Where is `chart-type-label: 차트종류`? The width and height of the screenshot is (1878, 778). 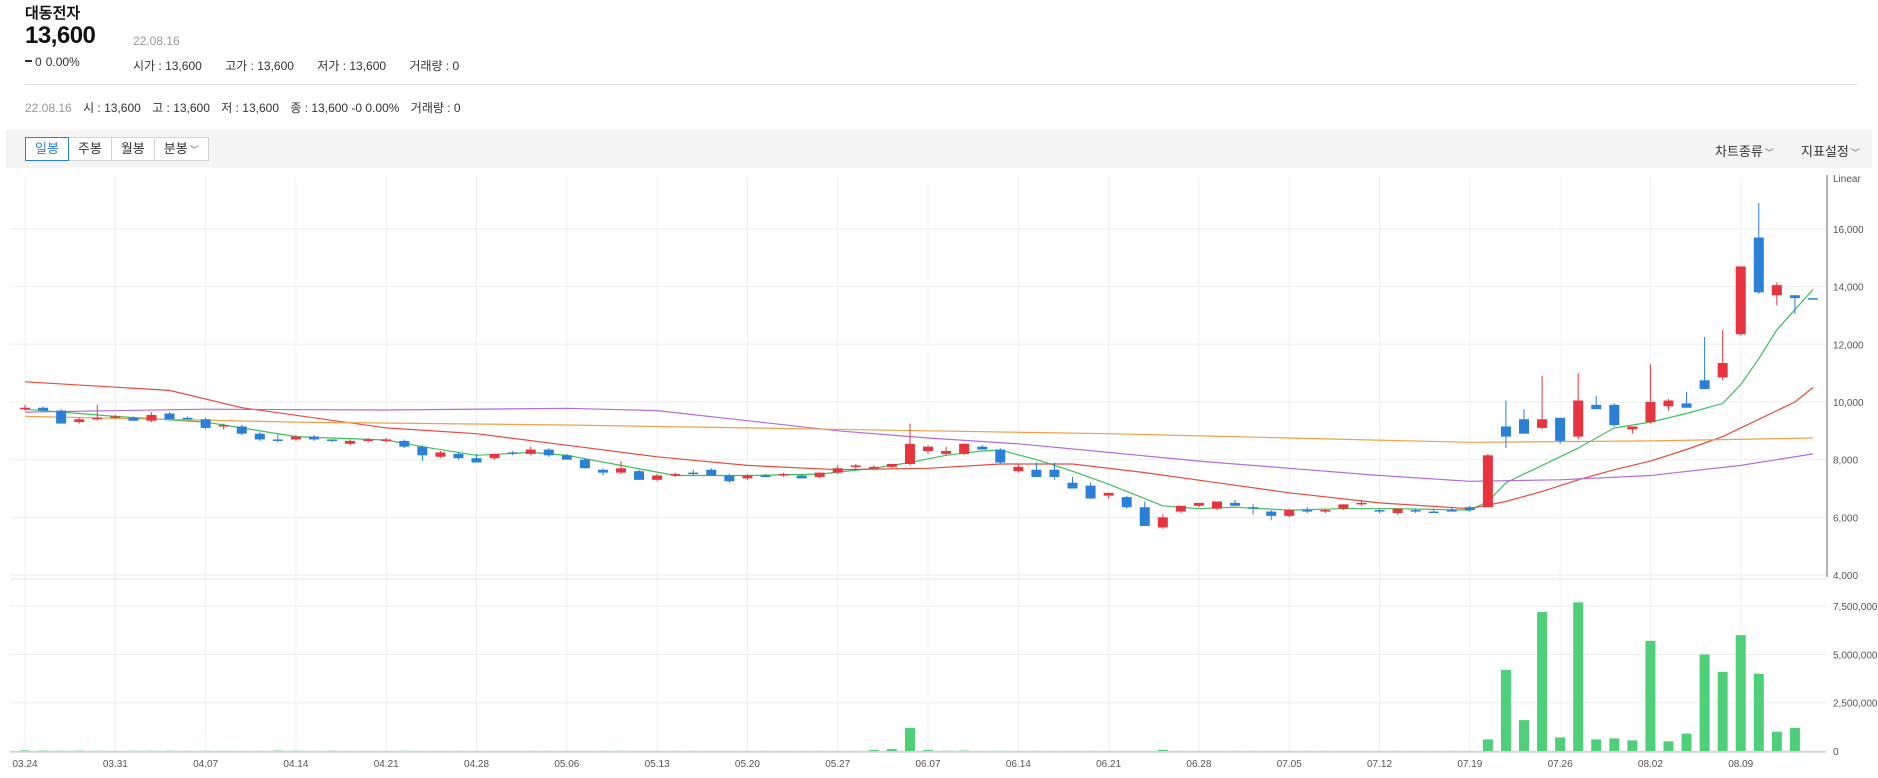 chart-type-label: 차트종류 is located at coordinates (1739, 151).